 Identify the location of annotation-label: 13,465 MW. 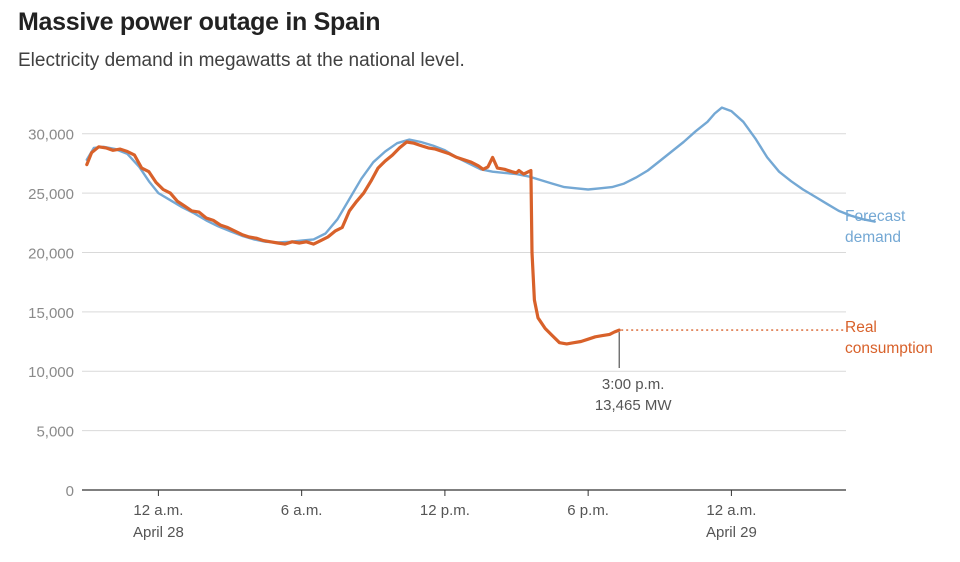
(634, 405).